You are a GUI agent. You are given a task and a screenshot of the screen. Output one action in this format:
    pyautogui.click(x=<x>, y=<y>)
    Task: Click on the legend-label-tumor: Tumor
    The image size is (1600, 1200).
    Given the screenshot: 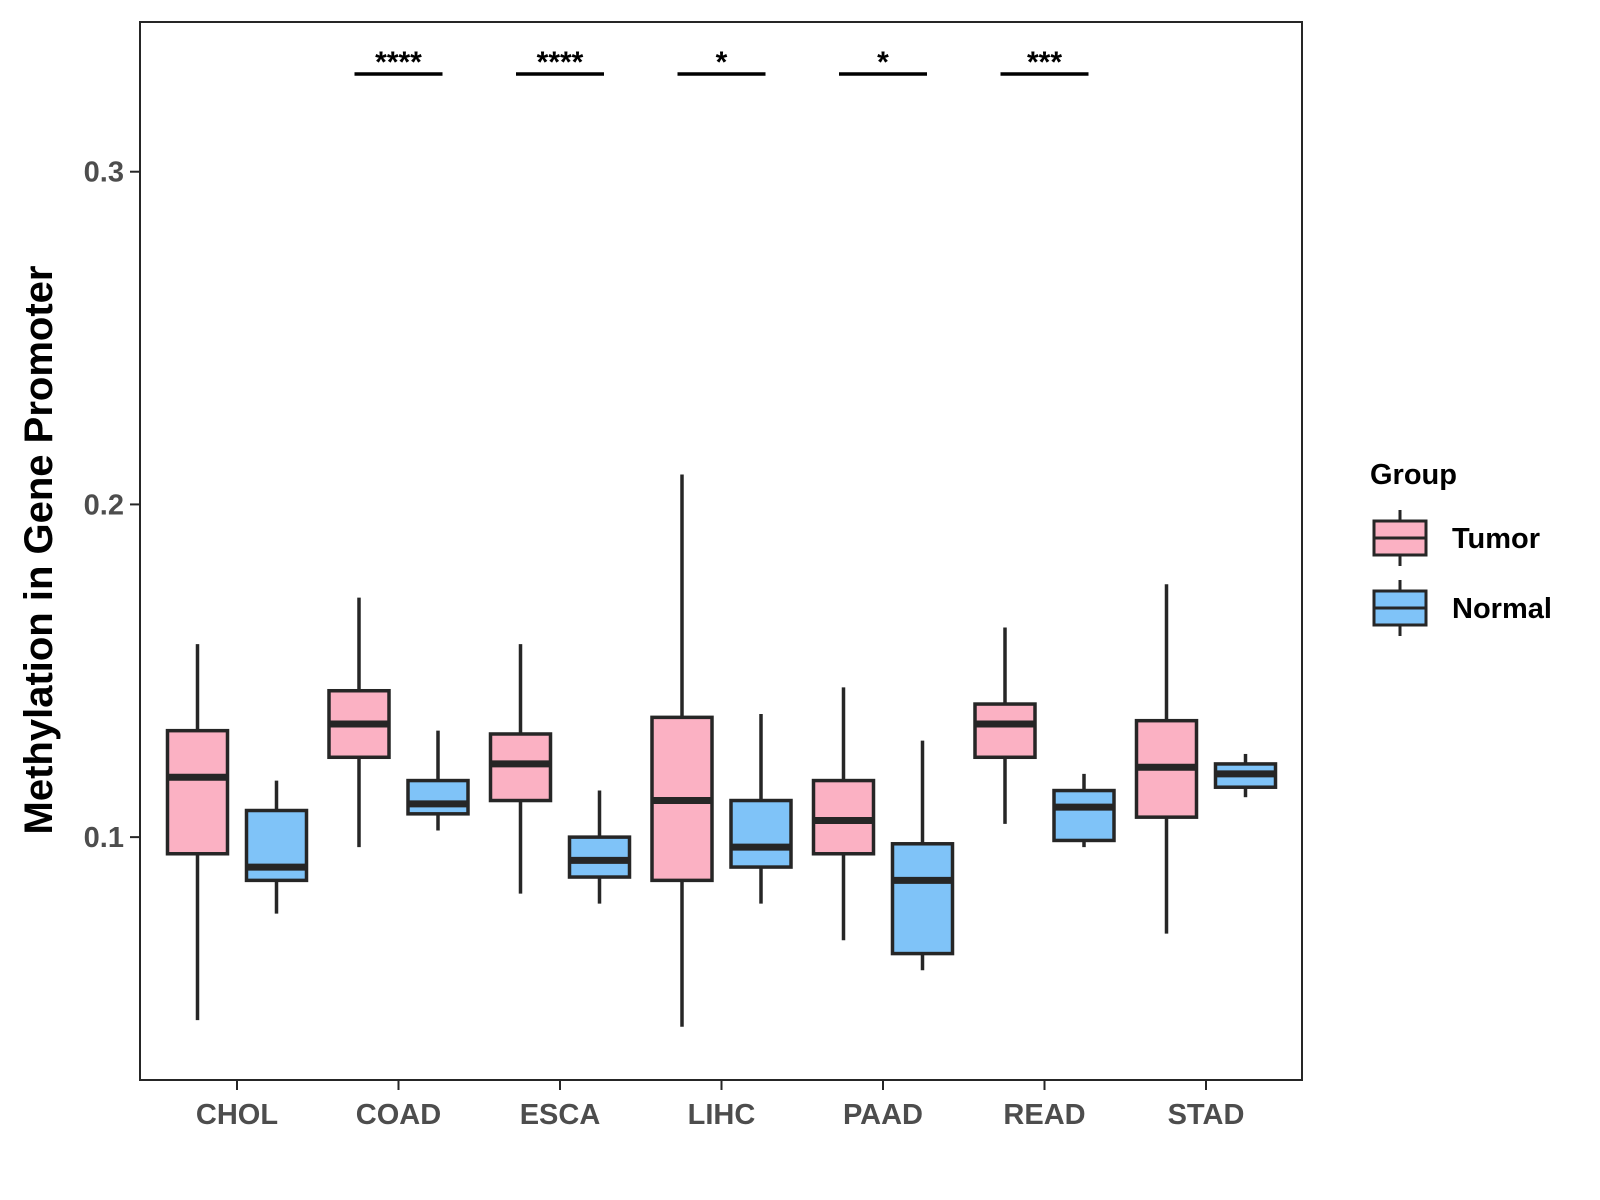 What is the action you would take?
    pyautogui.click(x=1496, y=539)
    